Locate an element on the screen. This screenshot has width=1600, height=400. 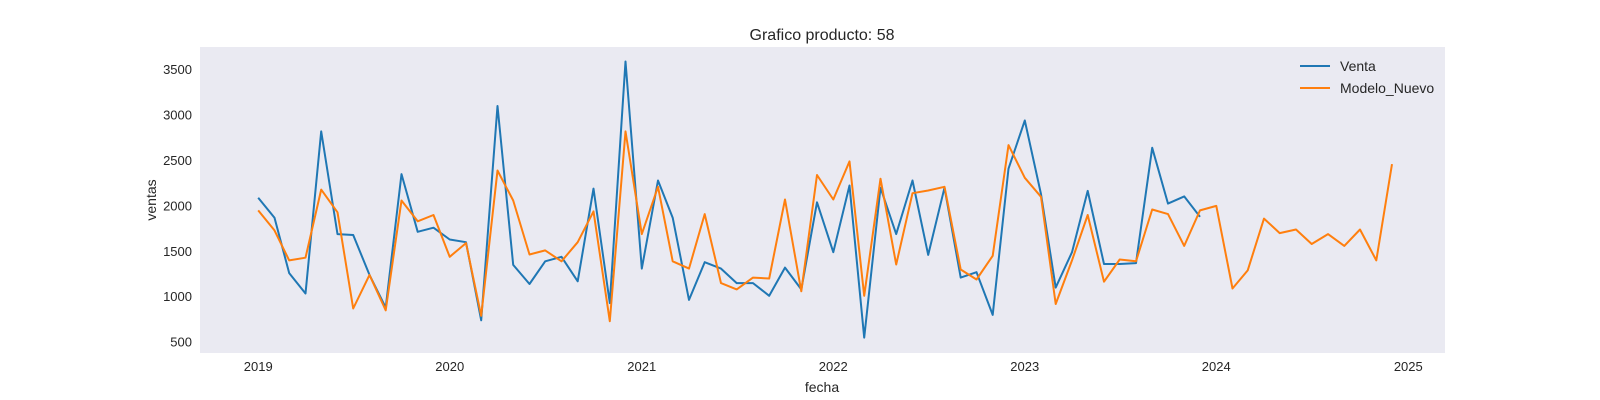
x-axis-label: fecha is located at coordinates (822, 387).